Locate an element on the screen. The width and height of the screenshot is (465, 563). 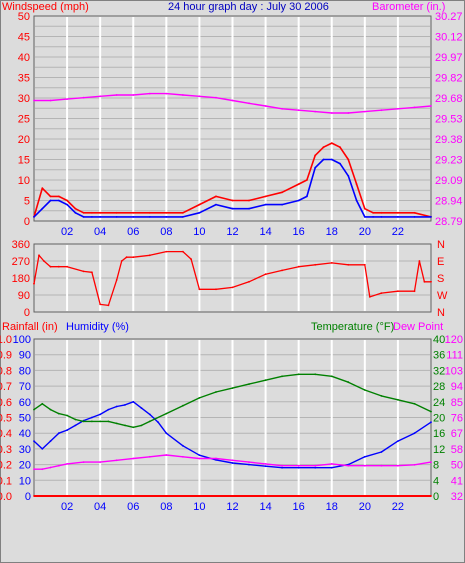
y-tick-label: 0.1 is located at coordinates (6, 481).